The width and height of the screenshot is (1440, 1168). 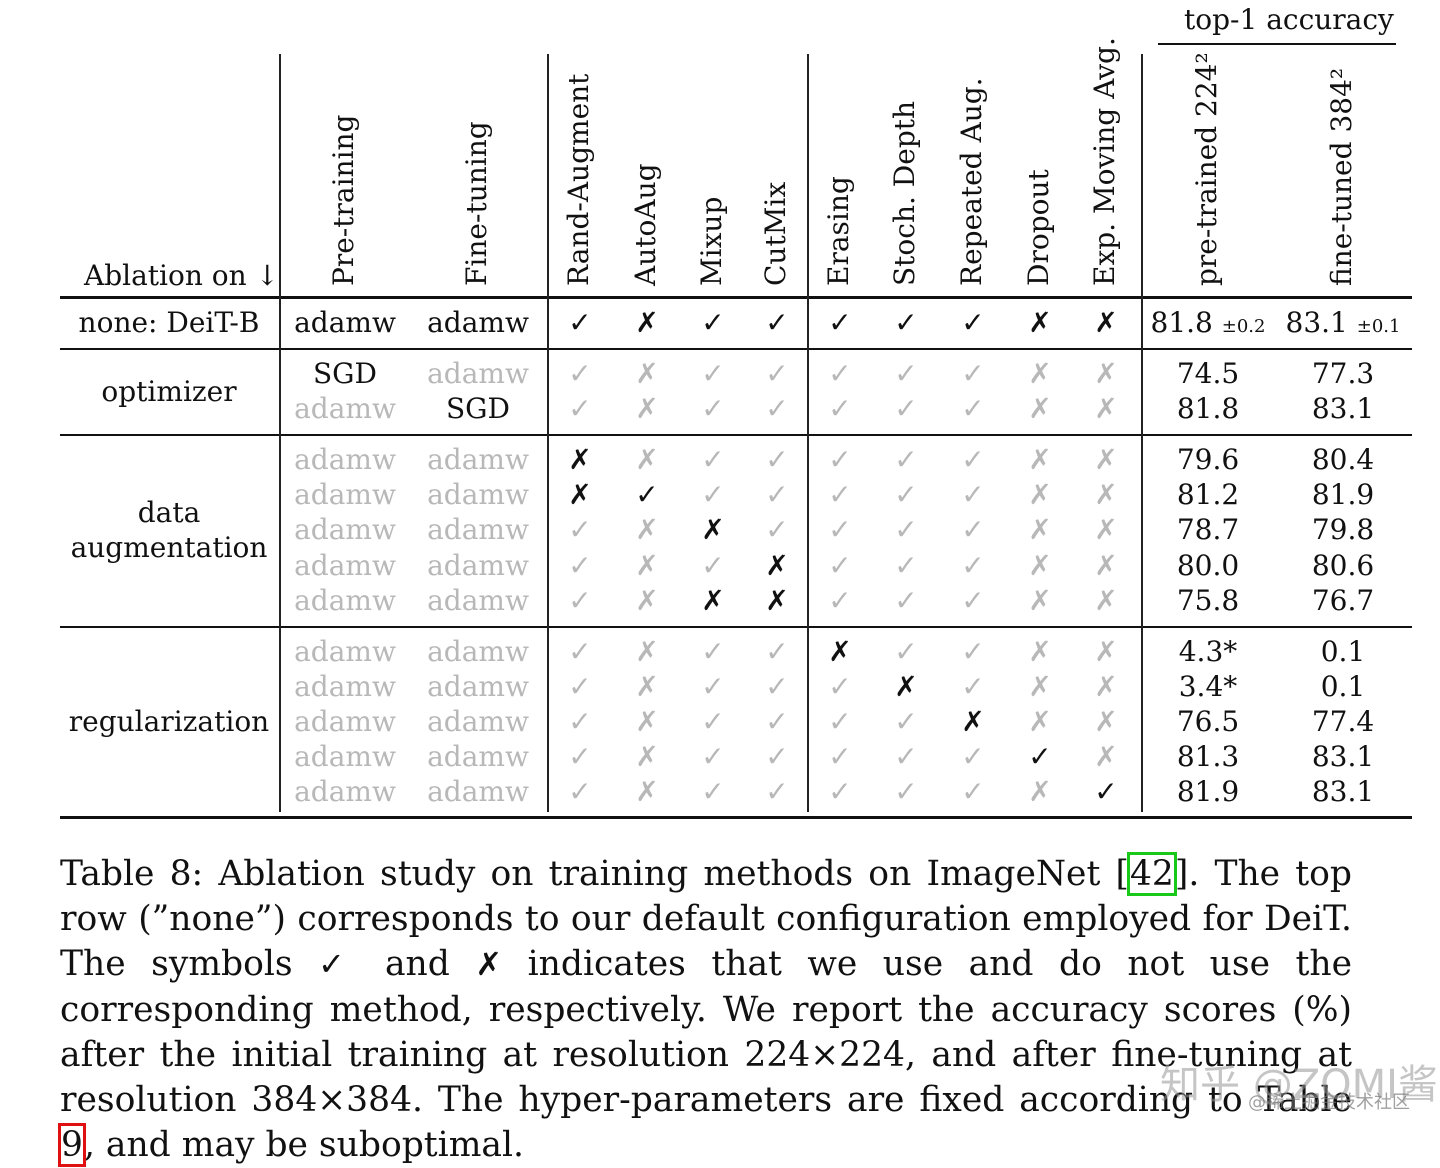 I want to click on baseline-flag-erasing: ✓, so click(x=840, y=322).